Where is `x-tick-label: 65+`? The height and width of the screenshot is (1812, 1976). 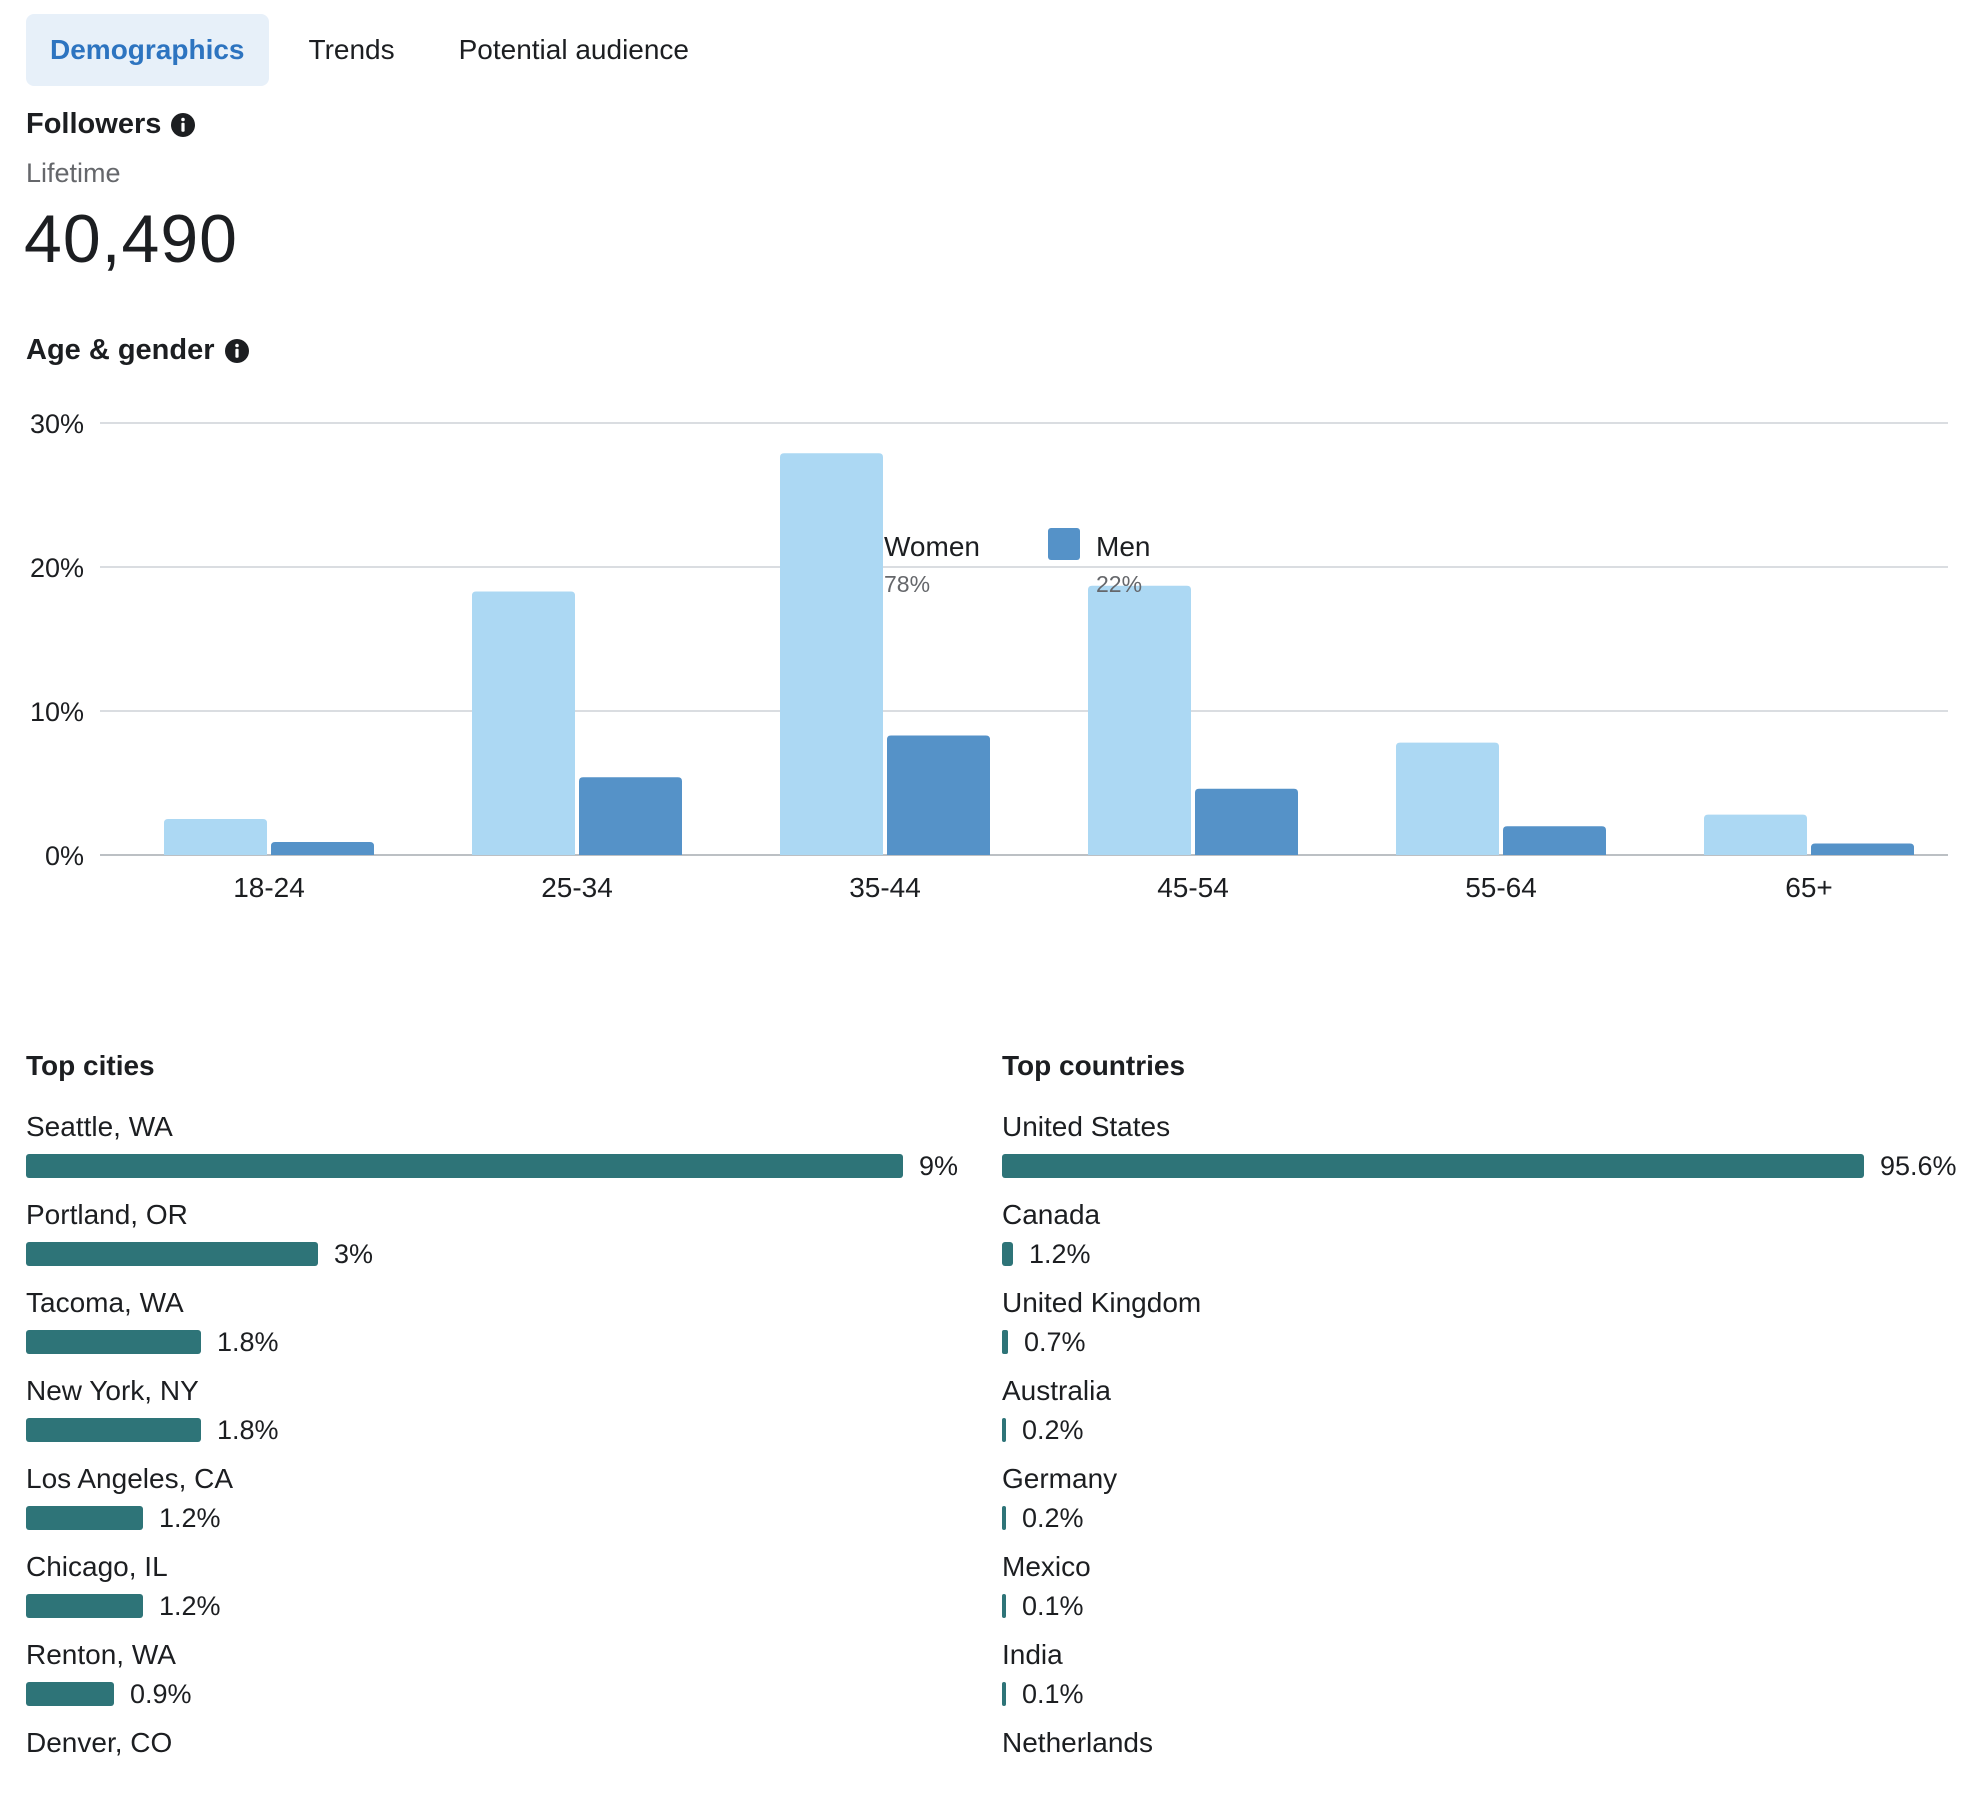 x-tick-label: 65+ is located at coordinates (1809, 887).